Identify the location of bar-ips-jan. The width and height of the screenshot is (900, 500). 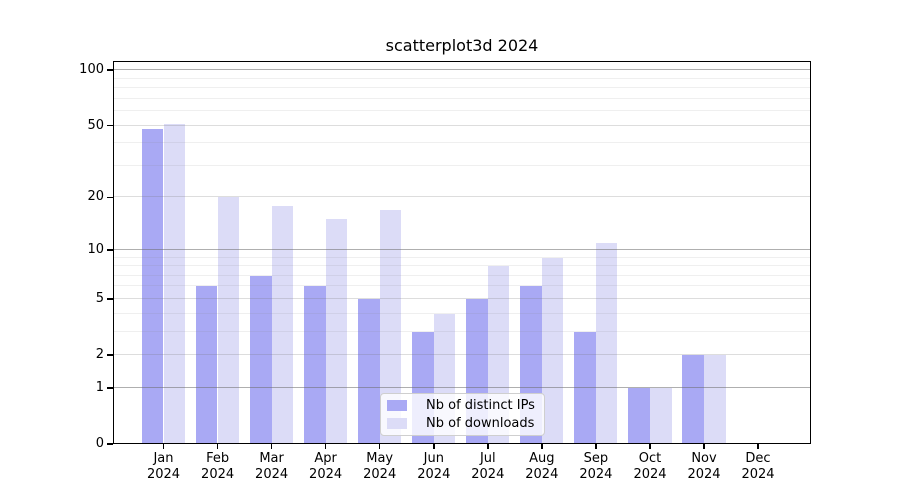
(152, 286).